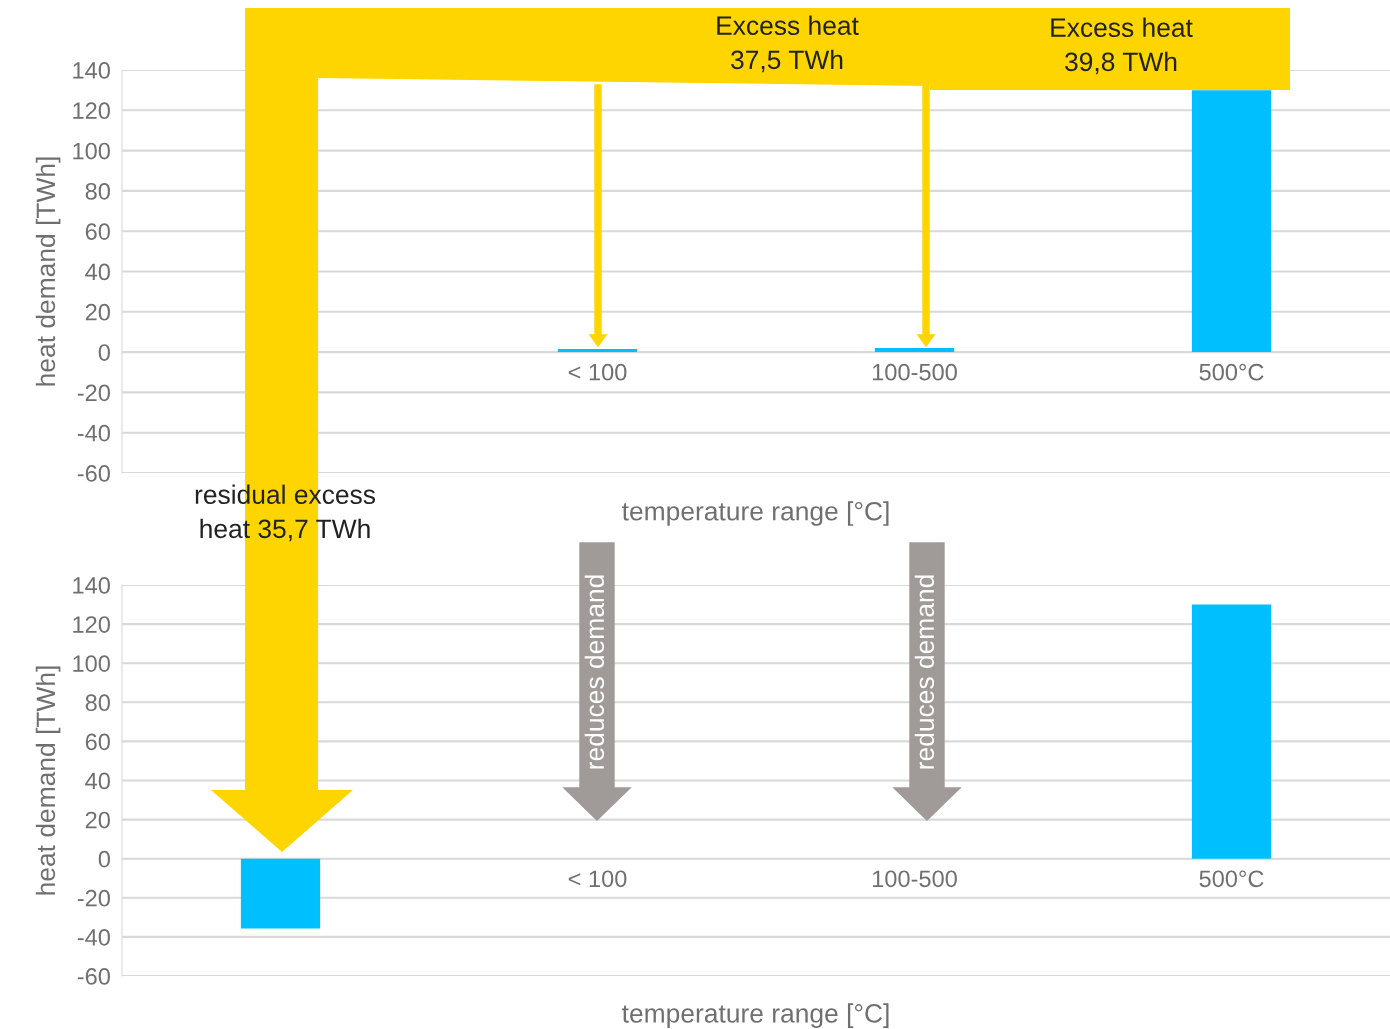  What do you see at coordinates (788, 44) in the screenshot?
I see `annotation: Excess heat 37,5 TWh` at bounding box center [788, 44].